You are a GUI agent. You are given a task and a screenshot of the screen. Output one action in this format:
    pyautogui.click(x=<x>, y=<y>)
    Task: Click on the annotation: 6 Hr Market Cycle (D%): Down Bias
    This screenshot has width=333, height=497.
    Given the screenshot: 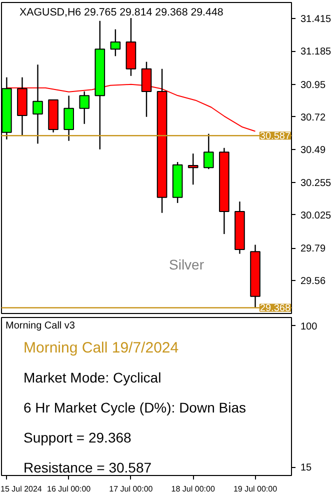 What is the action you would take?
    pyautogui.click(x=135, y=408)
    